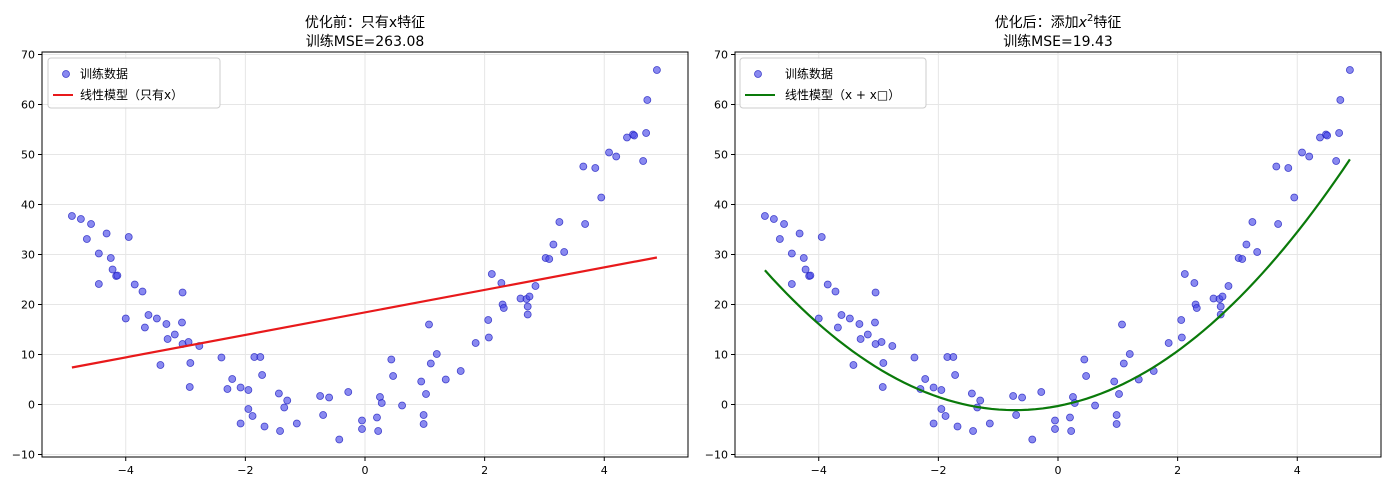 This screenshot has height=490, width=1389. What do you see at coordinates (134, 83) in the screenshot?
I see `left-legend-box` at bounding box center [134, 83].